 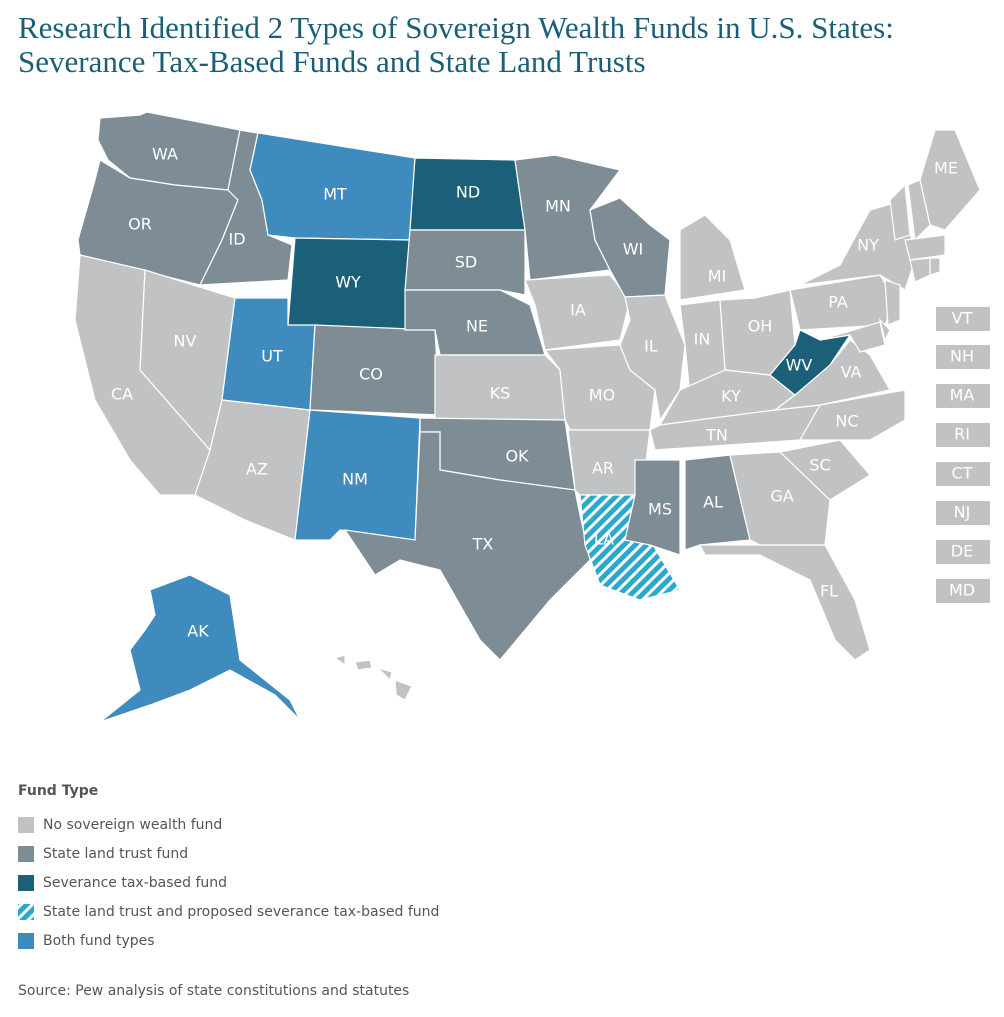 I want to click on state-label: ND, so click(x=468, y=192).